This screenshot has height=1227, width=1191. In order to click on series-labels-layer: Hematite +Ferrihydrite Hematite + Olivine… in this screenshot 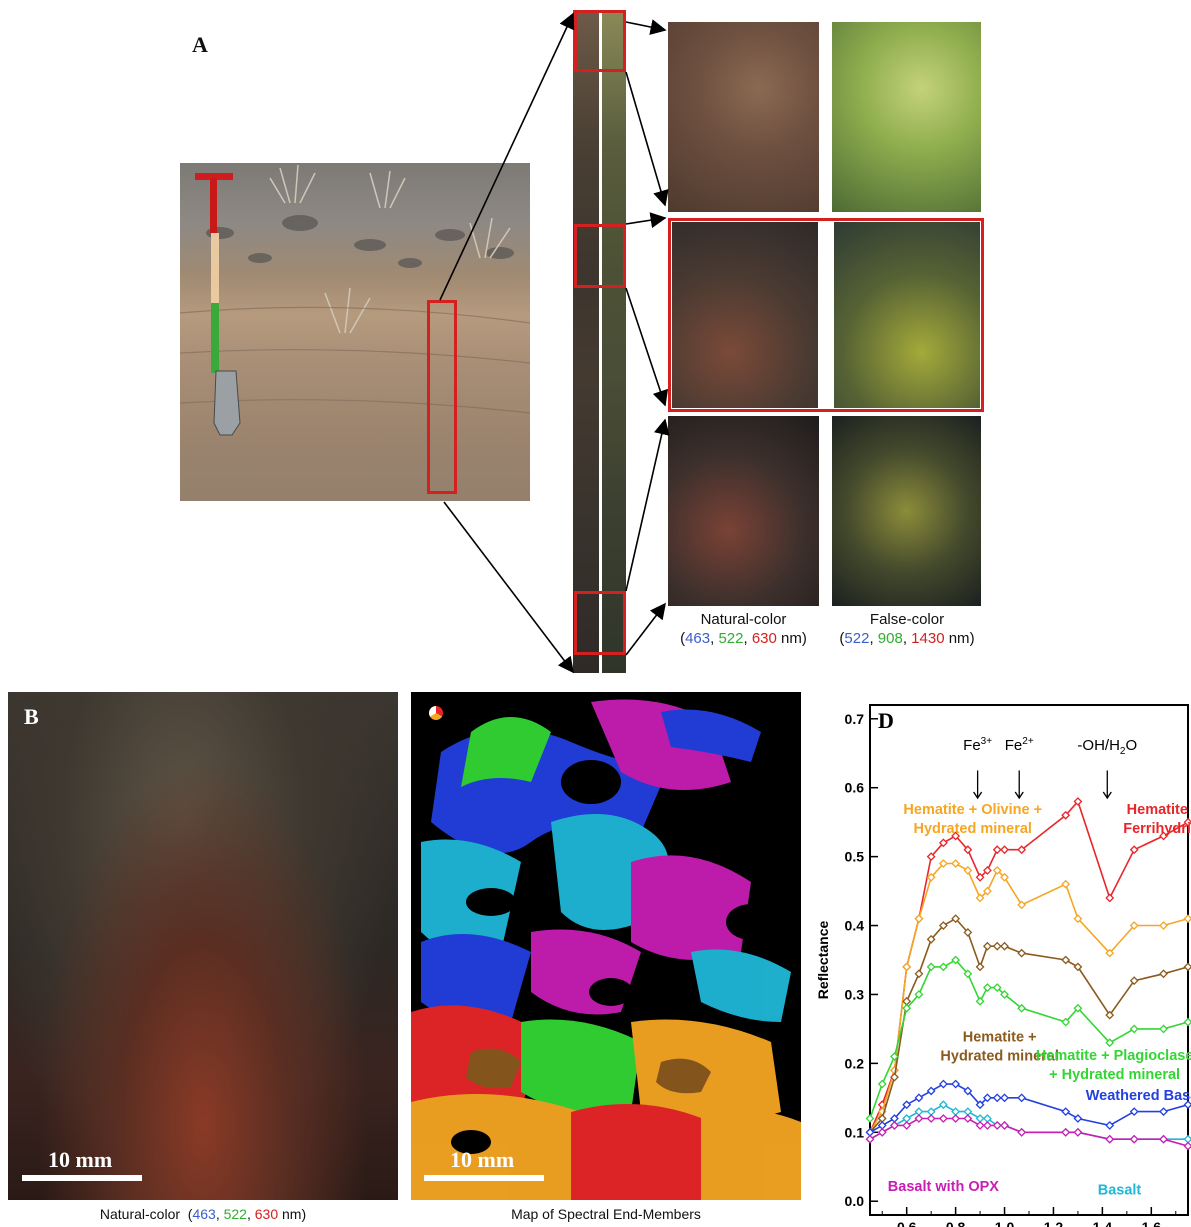, I will do `click(1039, 1000)`.